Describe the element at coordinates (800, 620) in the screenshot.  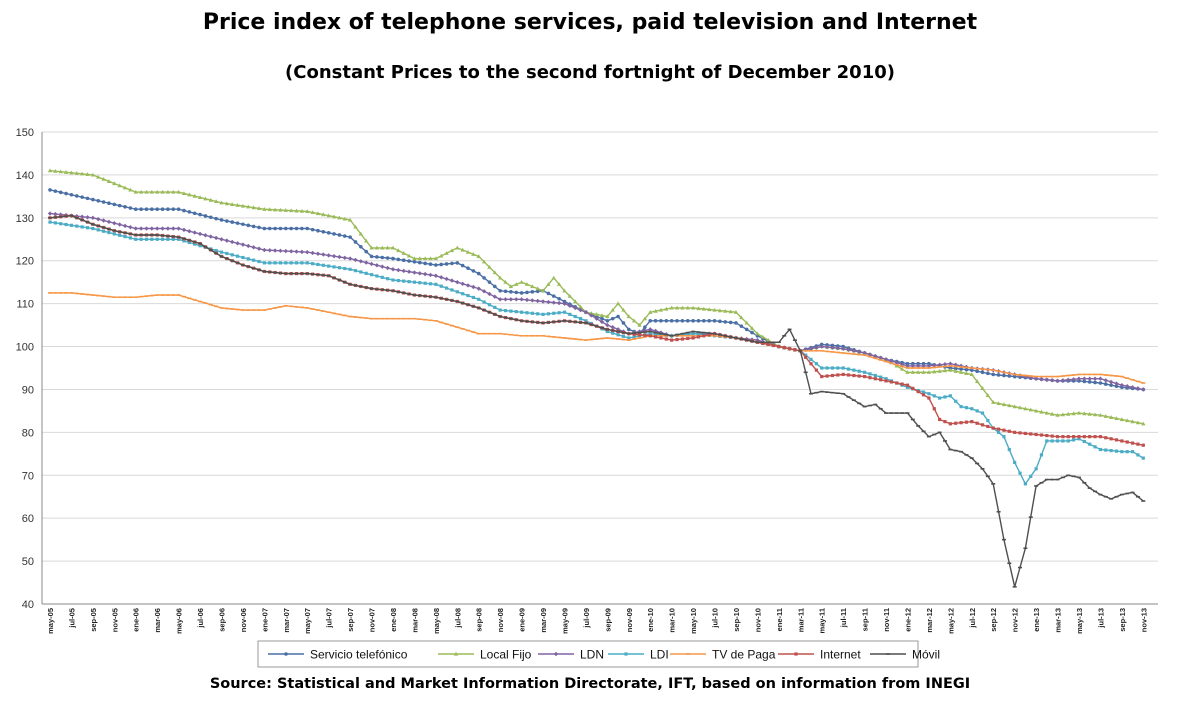
I see `x-tick-label: mar-11` at that location.